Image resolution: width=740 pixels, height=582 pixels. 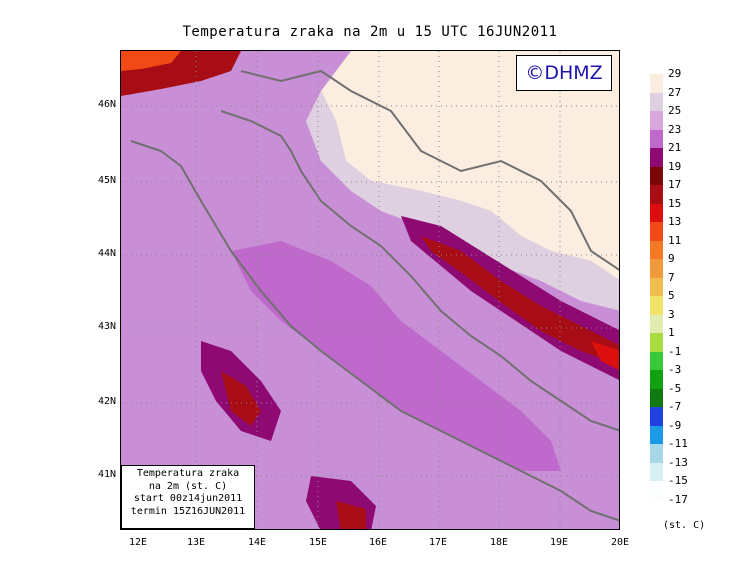 I want to click on legend-label: 27, so click(x=675, y=92).